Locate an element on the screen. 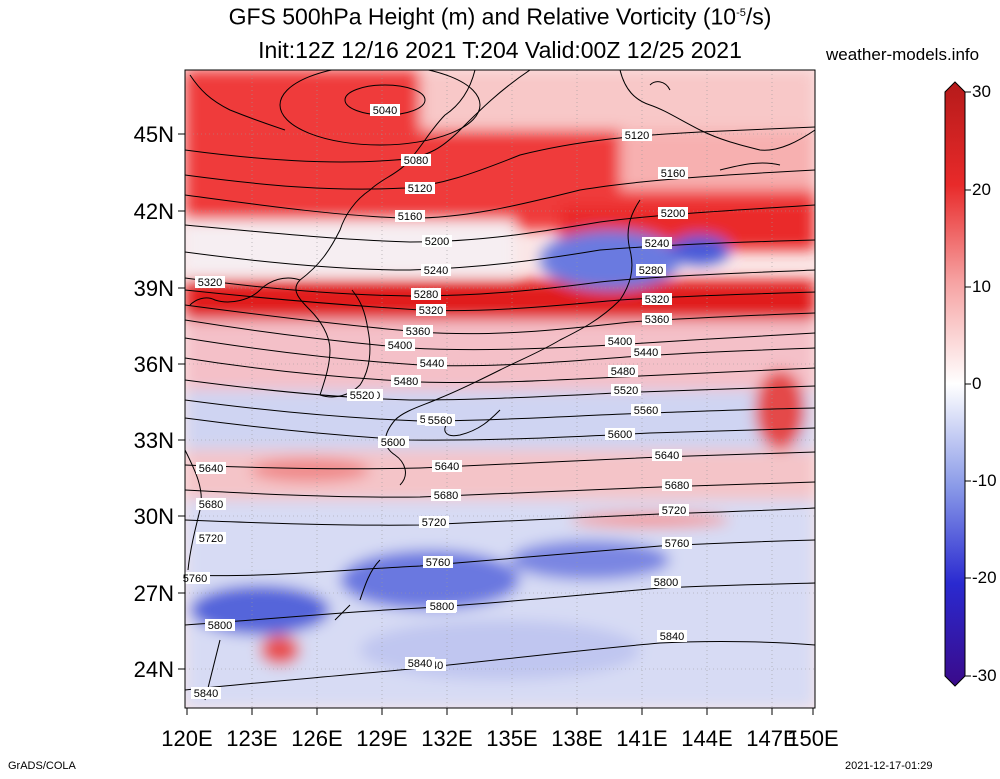 The height and width of the screenshot is (779, 1000). colorbar-tick: -10 is located at coordinates (984, 480).